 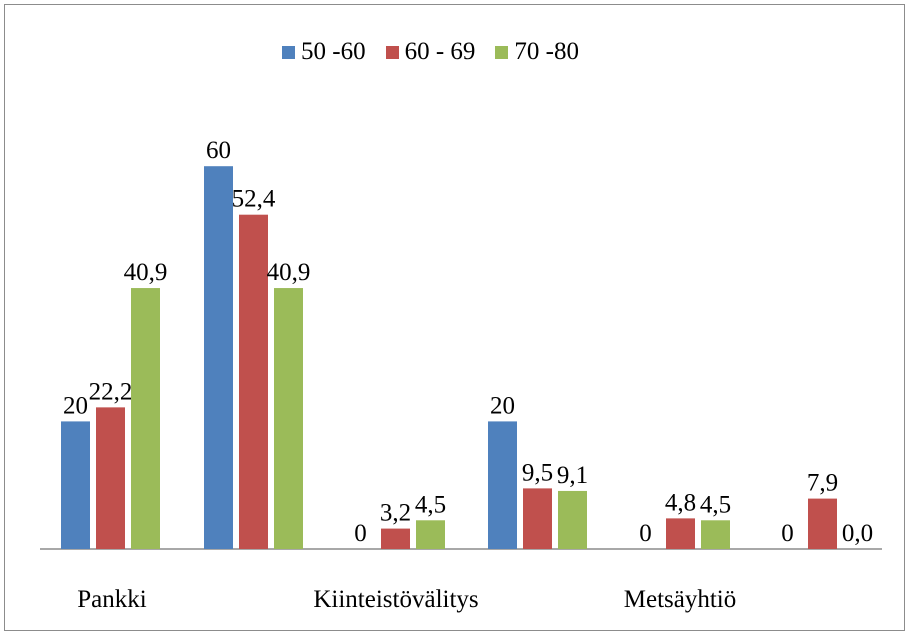 I want to click on data-label-series-1-group-3: 0, so click(x=360, y=533).